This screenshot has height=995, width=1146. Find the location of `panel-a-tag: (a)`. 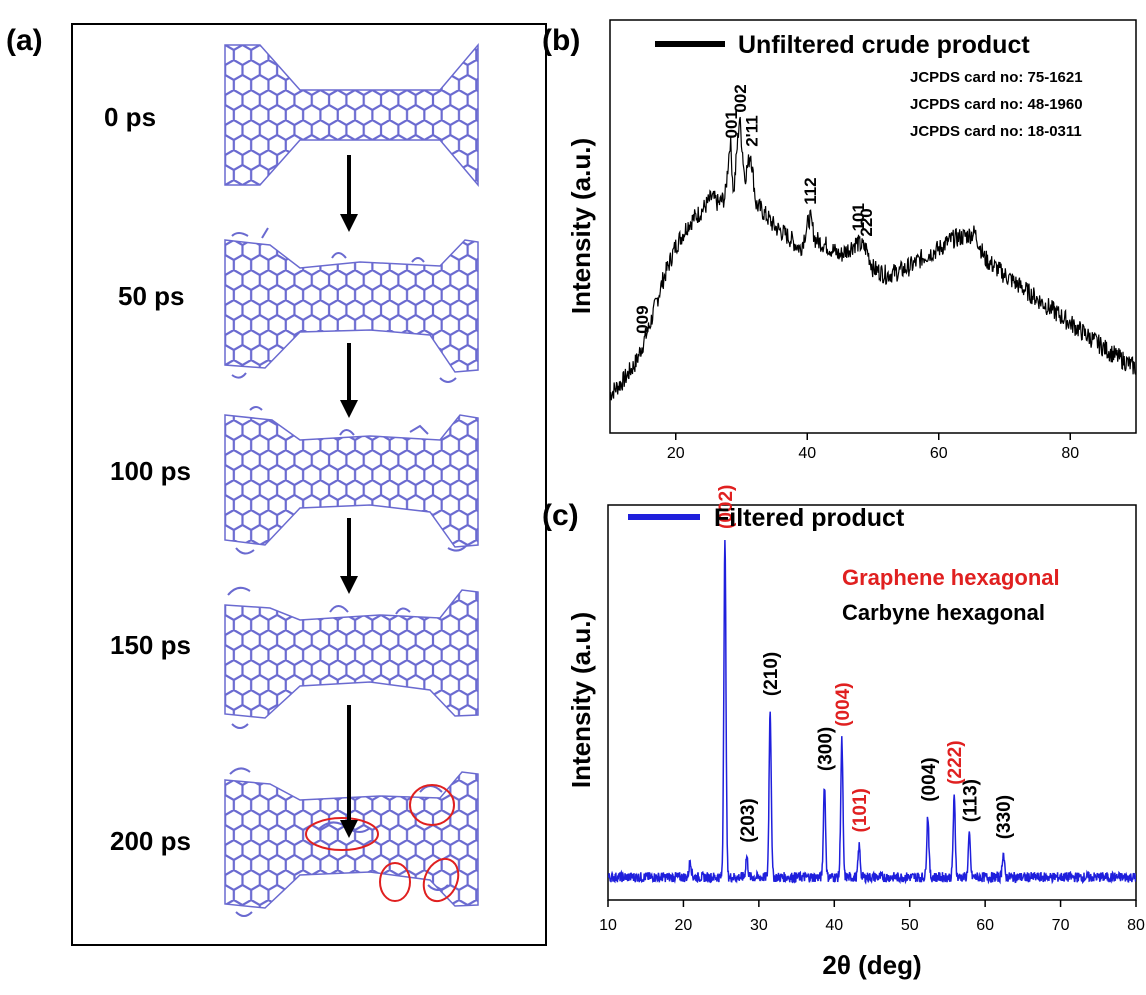

panel-a-tag: (a) is located at coordinates (24, 40).